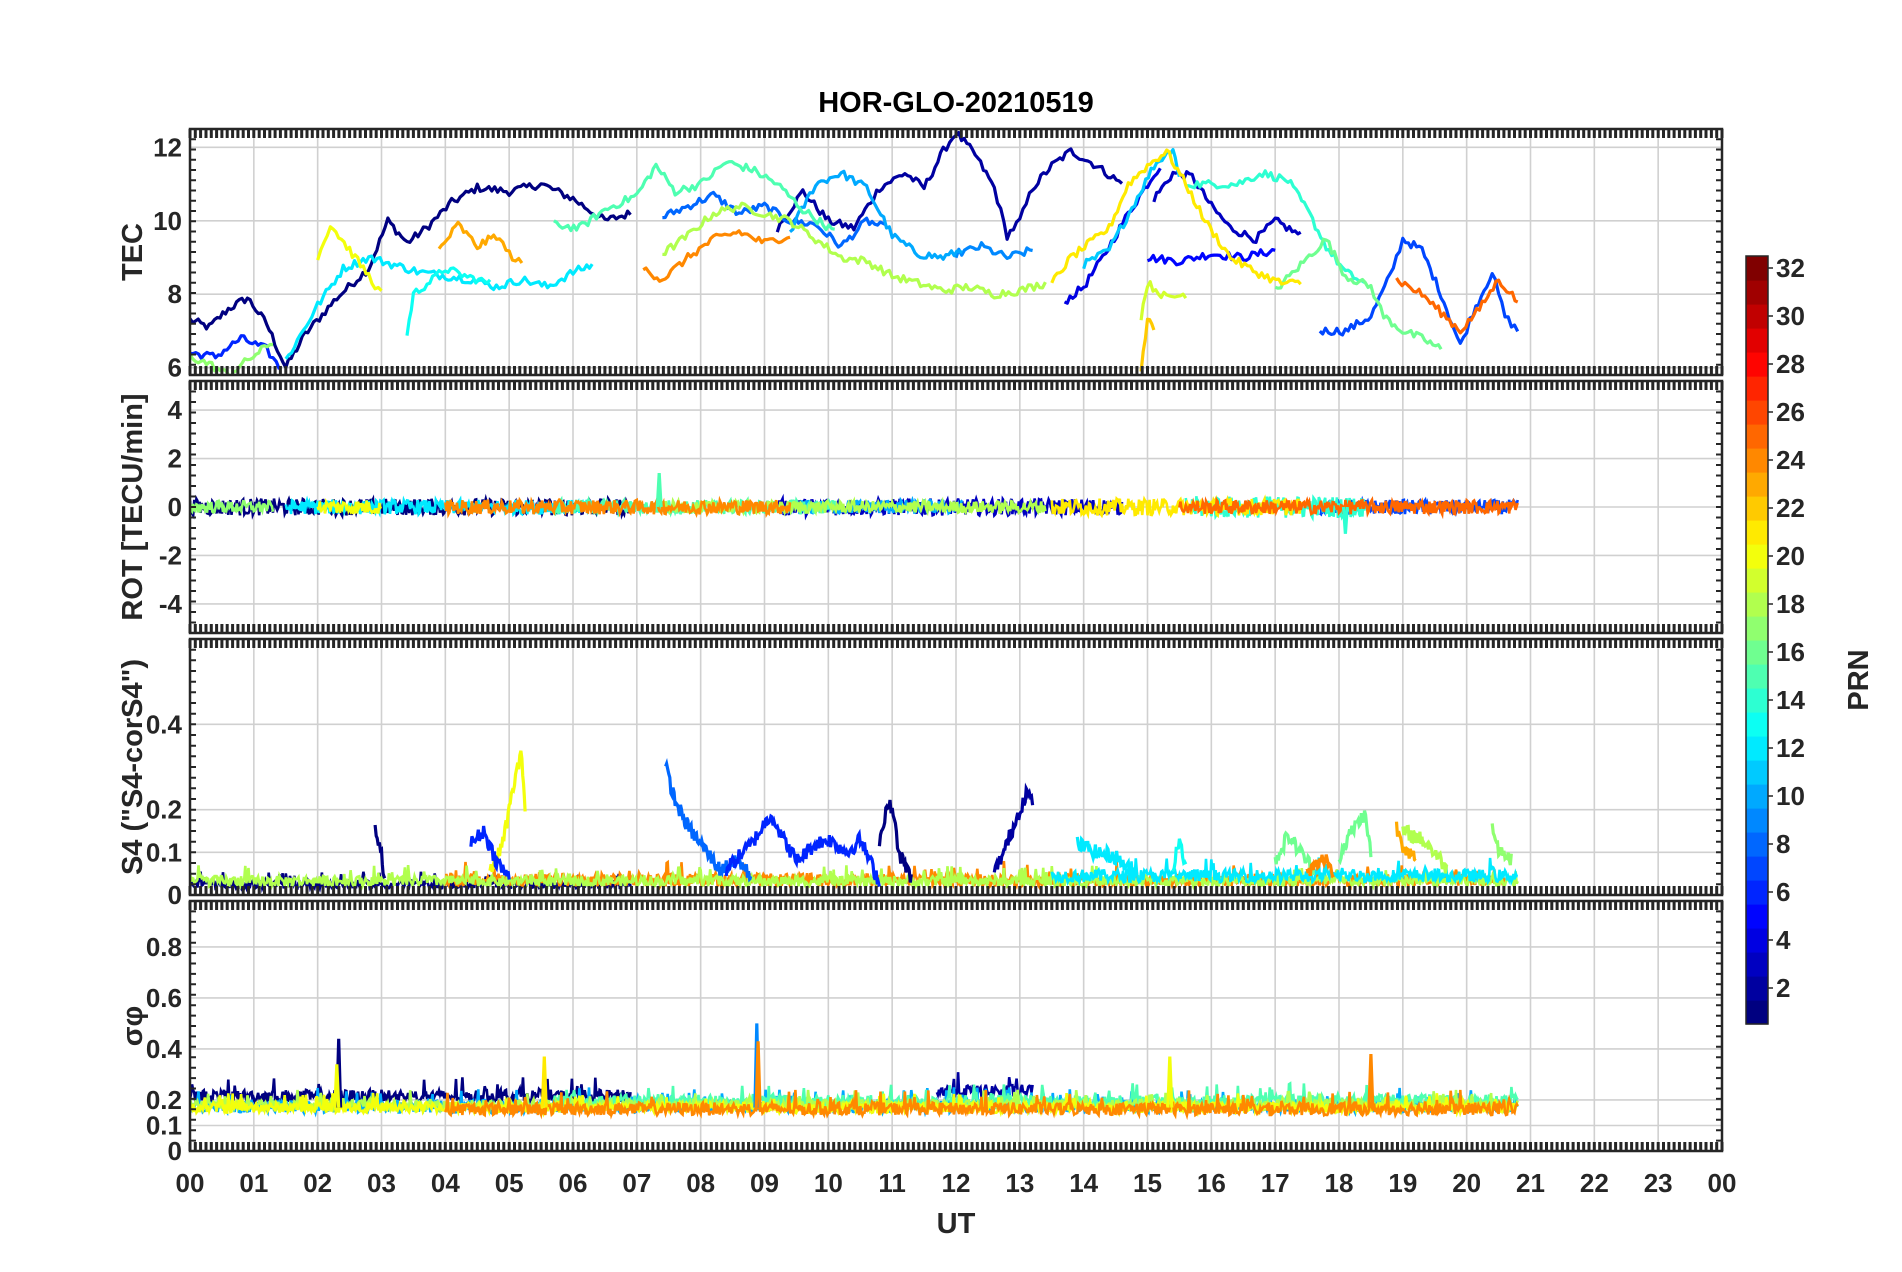  I want to click on colorbar-tick-label: 12, so click(1790, 748).